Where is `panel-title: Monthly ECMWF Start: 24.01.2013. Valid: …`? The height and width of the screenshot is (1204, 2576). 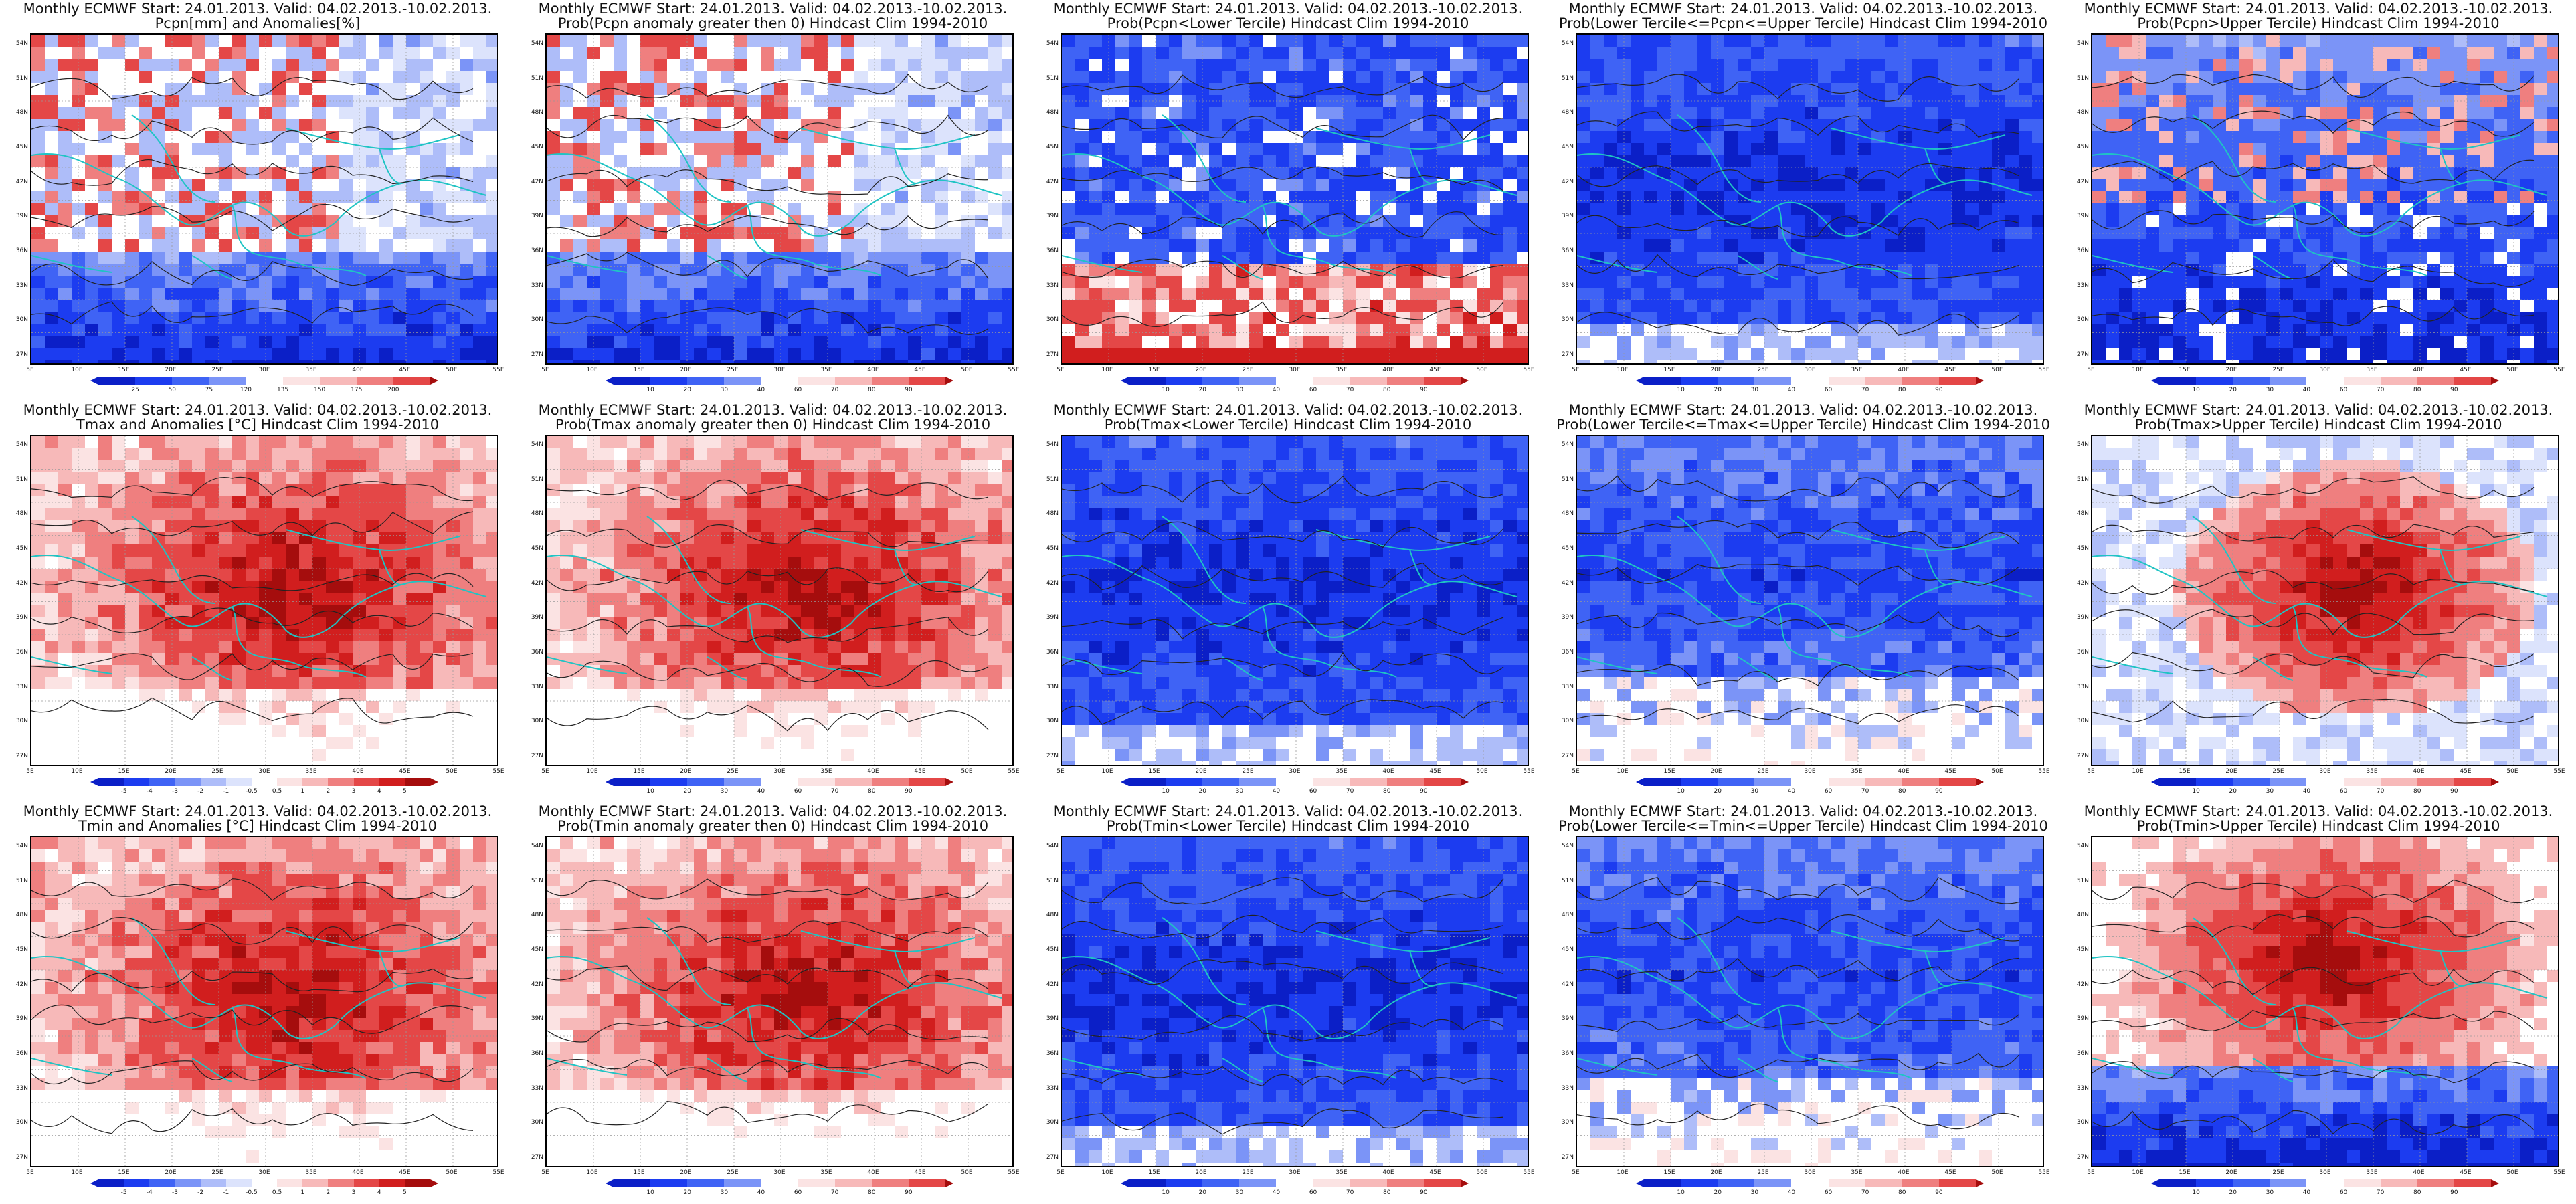 panel-title: Monthly ECMWF Start: 24.01.2013. Valid: … is located at coordinates (257, 9).